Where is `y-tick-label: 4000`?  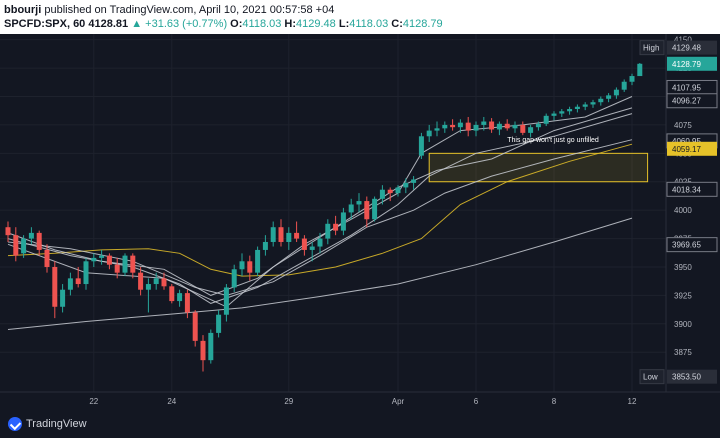
y-tick-label: 4000 is located at coordinates (683, 210).